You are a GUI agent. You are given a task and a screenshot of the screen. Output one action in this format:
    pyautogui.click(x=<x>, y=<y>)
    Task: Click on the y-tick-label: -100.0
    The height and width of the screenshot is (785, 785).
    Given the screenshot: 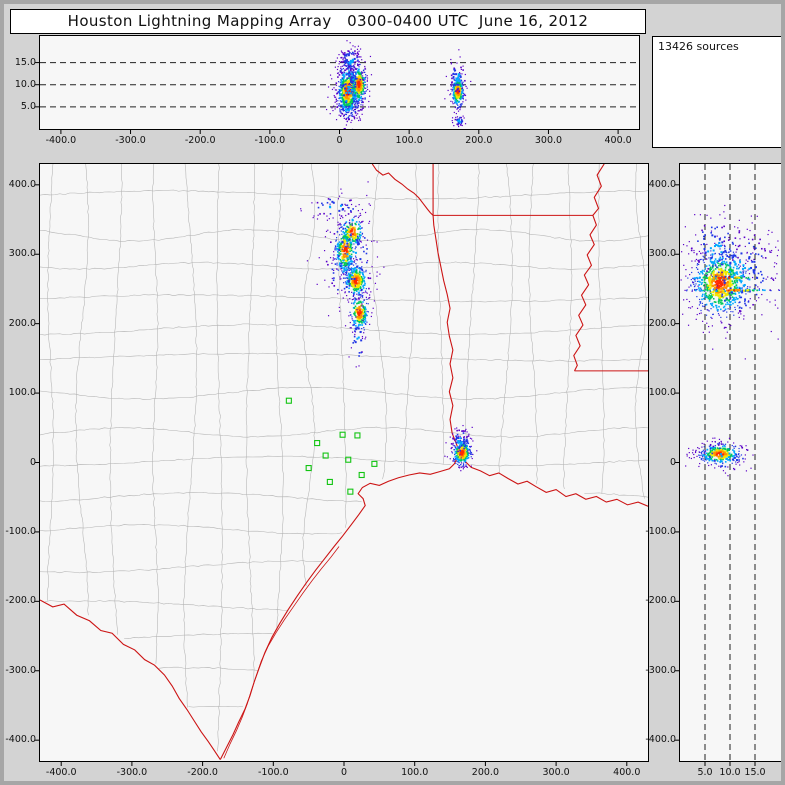 What is the action you would take?
    pyautogui.click(x=20, y=531)
    